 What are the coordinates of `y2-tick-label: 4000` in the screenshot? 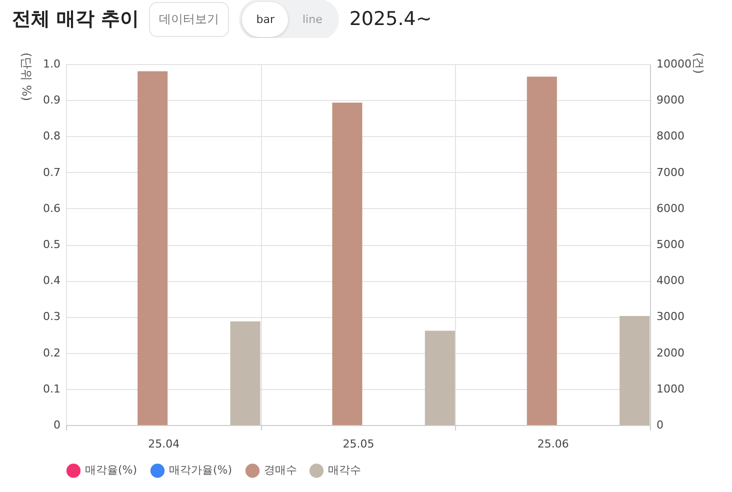 It's located at (670, 281).